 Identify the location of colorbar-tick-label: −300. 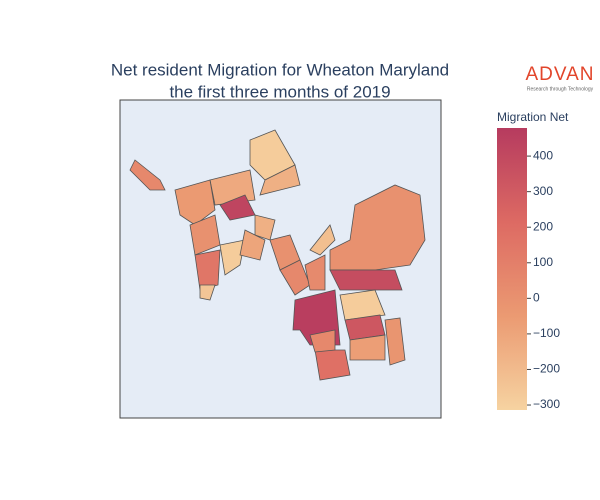
(546, 404).